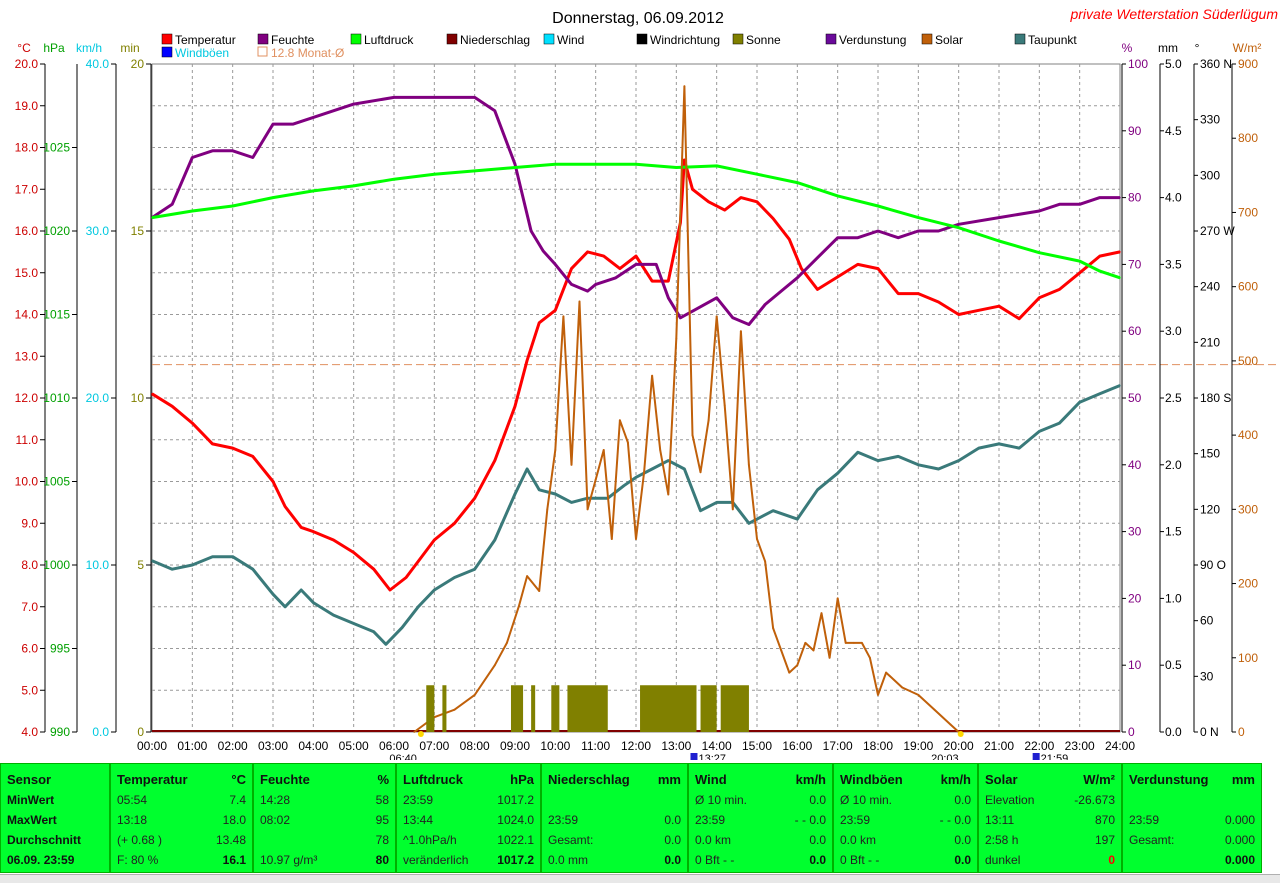  I want to click on summary-row: Durchschnitt, so click(55, 840).